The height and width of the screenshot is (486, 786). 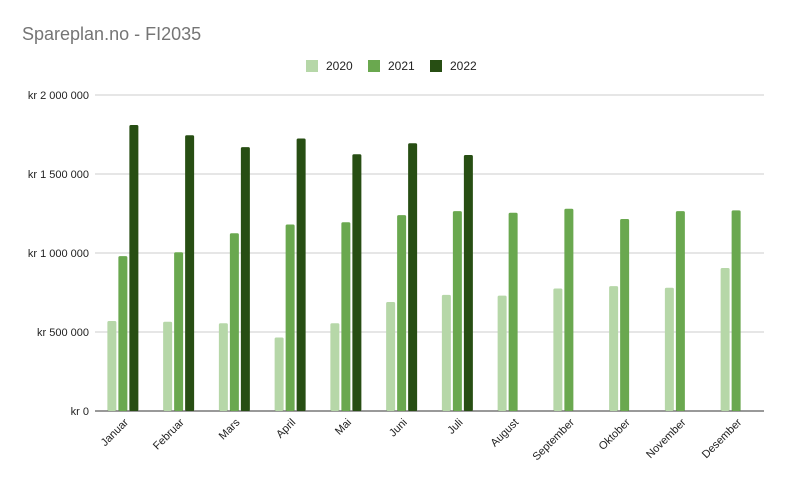 I want to click on y-tick-label: kr 1 000 000, so click(x=58, y=254).